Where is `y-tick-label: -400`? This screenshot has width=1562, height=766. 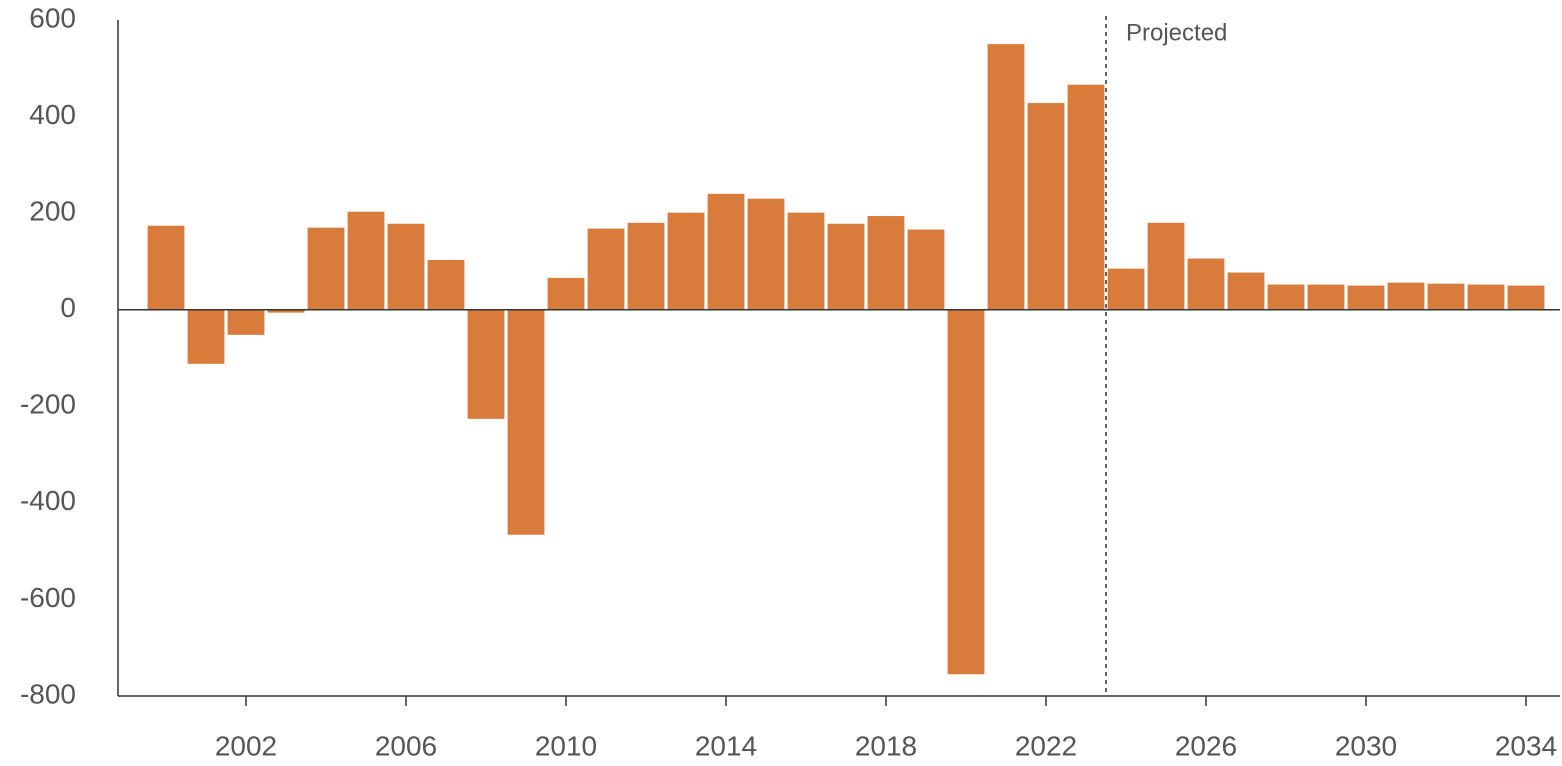 y-tick-label: -400 is located at coordinates (48, 500).